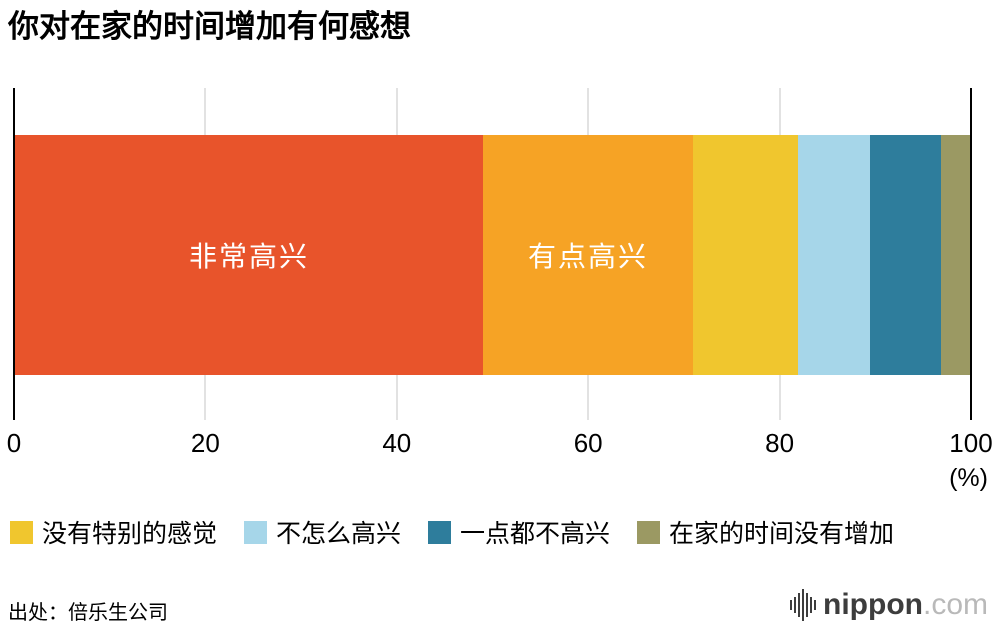 This screenshot has height=630, width=1000. Describe the element at coordinates (780, 443) in the screenshot. I see `x-tick-label-80: 80` at that location.